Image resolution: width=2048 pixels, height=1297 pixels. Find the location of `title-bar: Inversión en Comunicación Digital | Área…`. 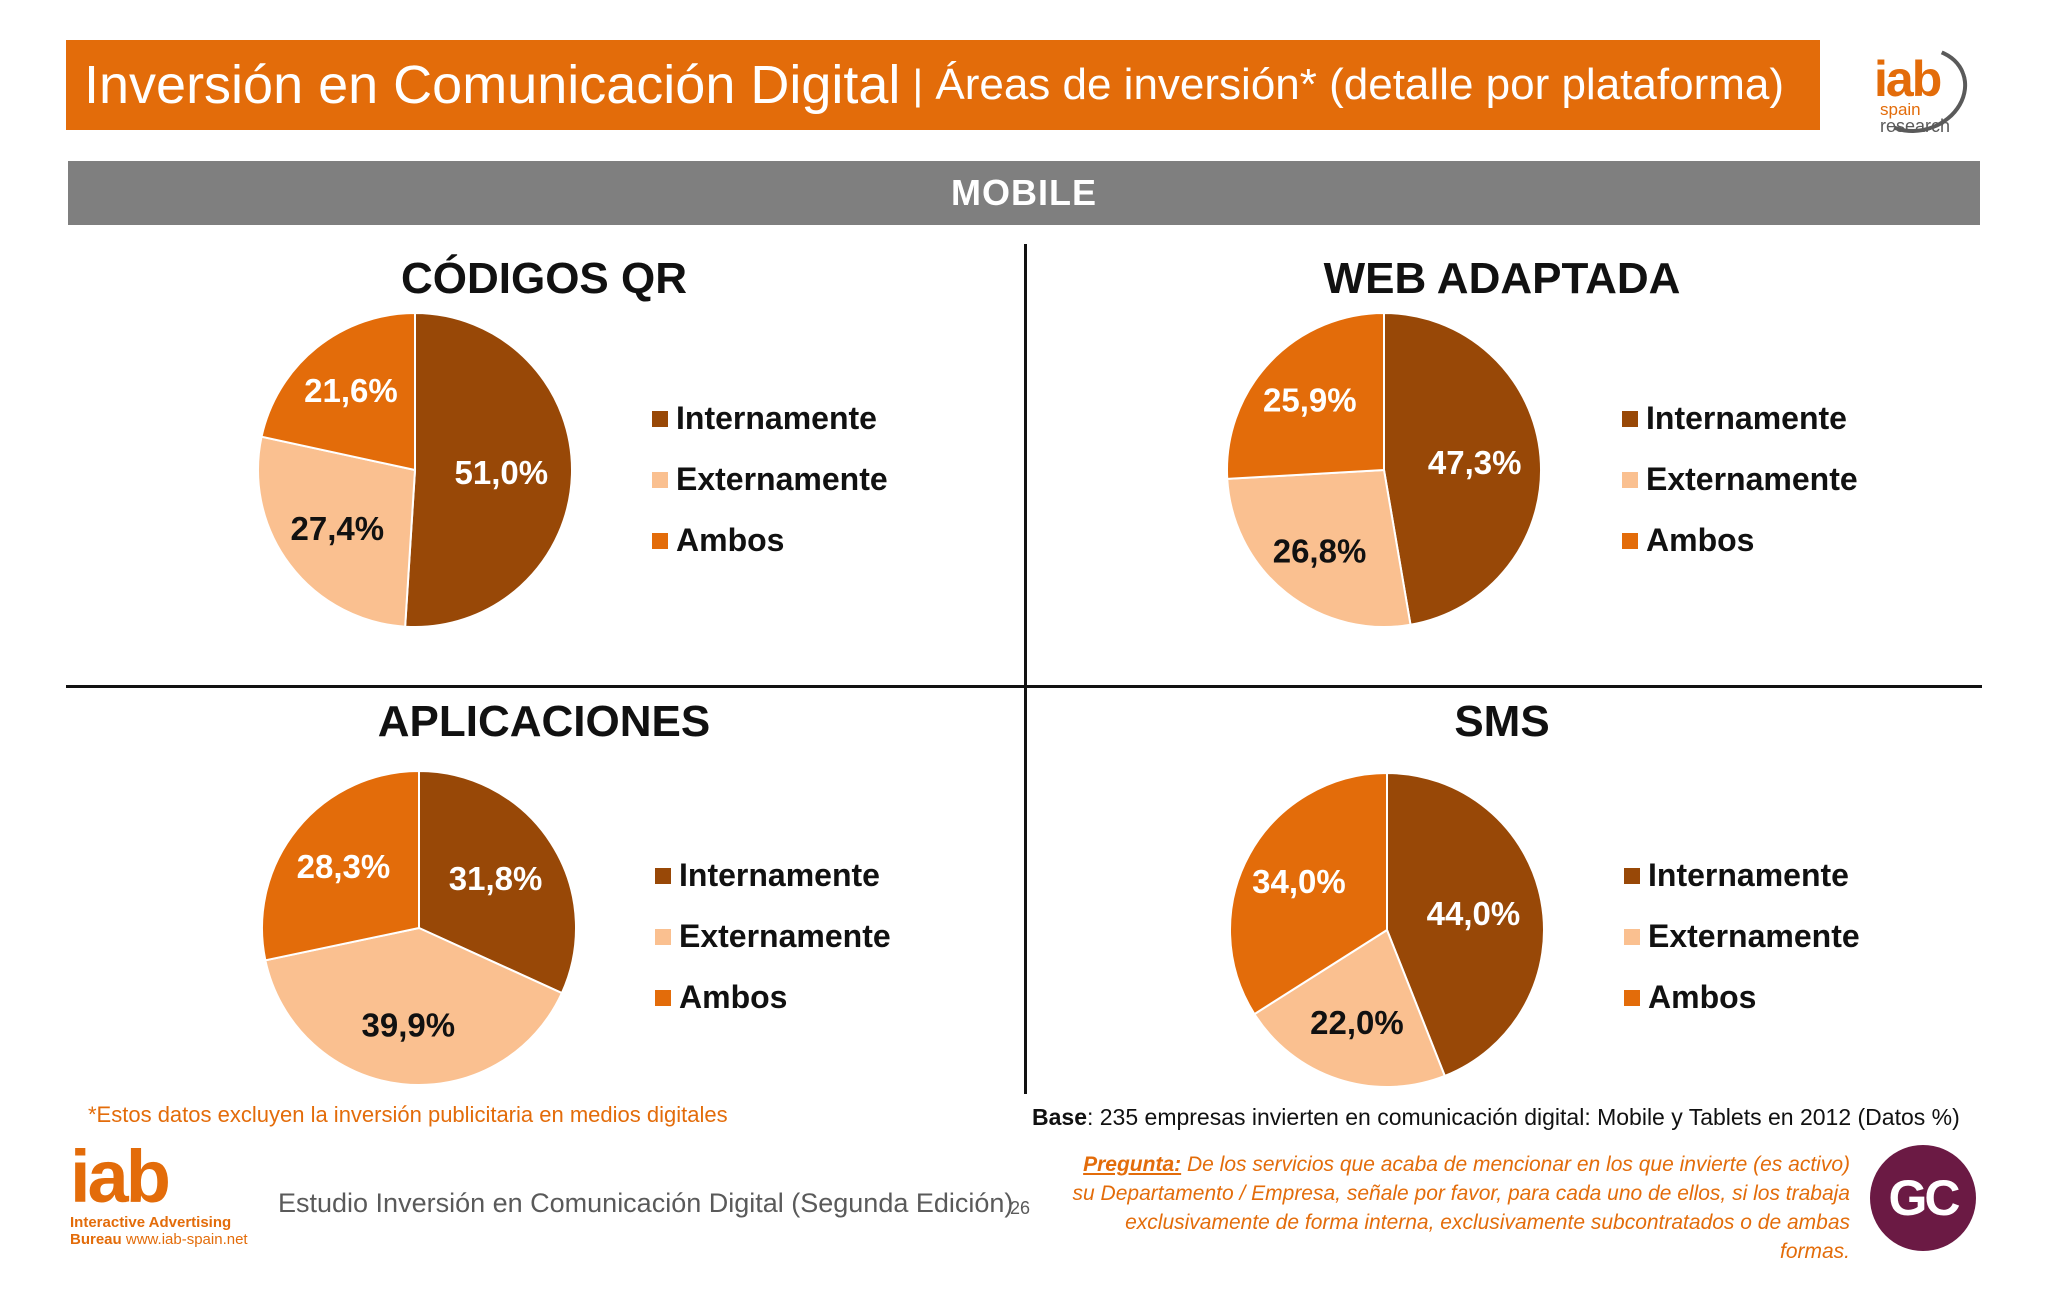

title-bar: Inversión en Comunicación Digital | Área… is located at coordinates (943, 85).